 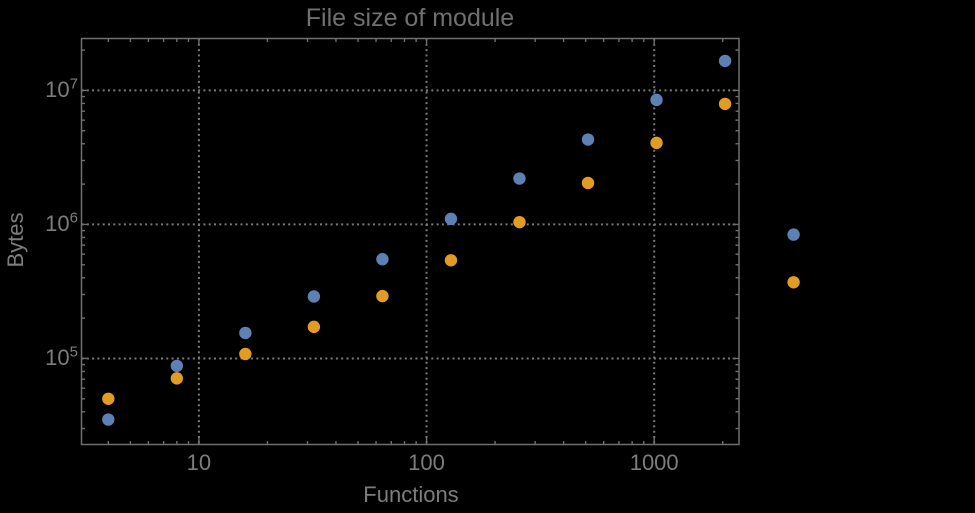 What do you see at coordinates (61, 357) in the screenshot?
I see `y-tick-label: 10⁵` at bounding box center [61, 357].